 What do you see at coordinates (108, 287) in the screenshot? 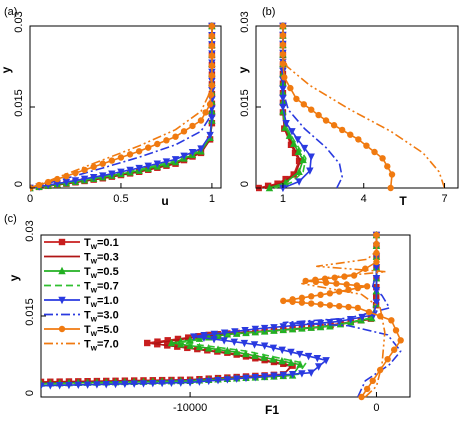
I see `legend-entry-value: =0.7` at bounding box center [108, 287].